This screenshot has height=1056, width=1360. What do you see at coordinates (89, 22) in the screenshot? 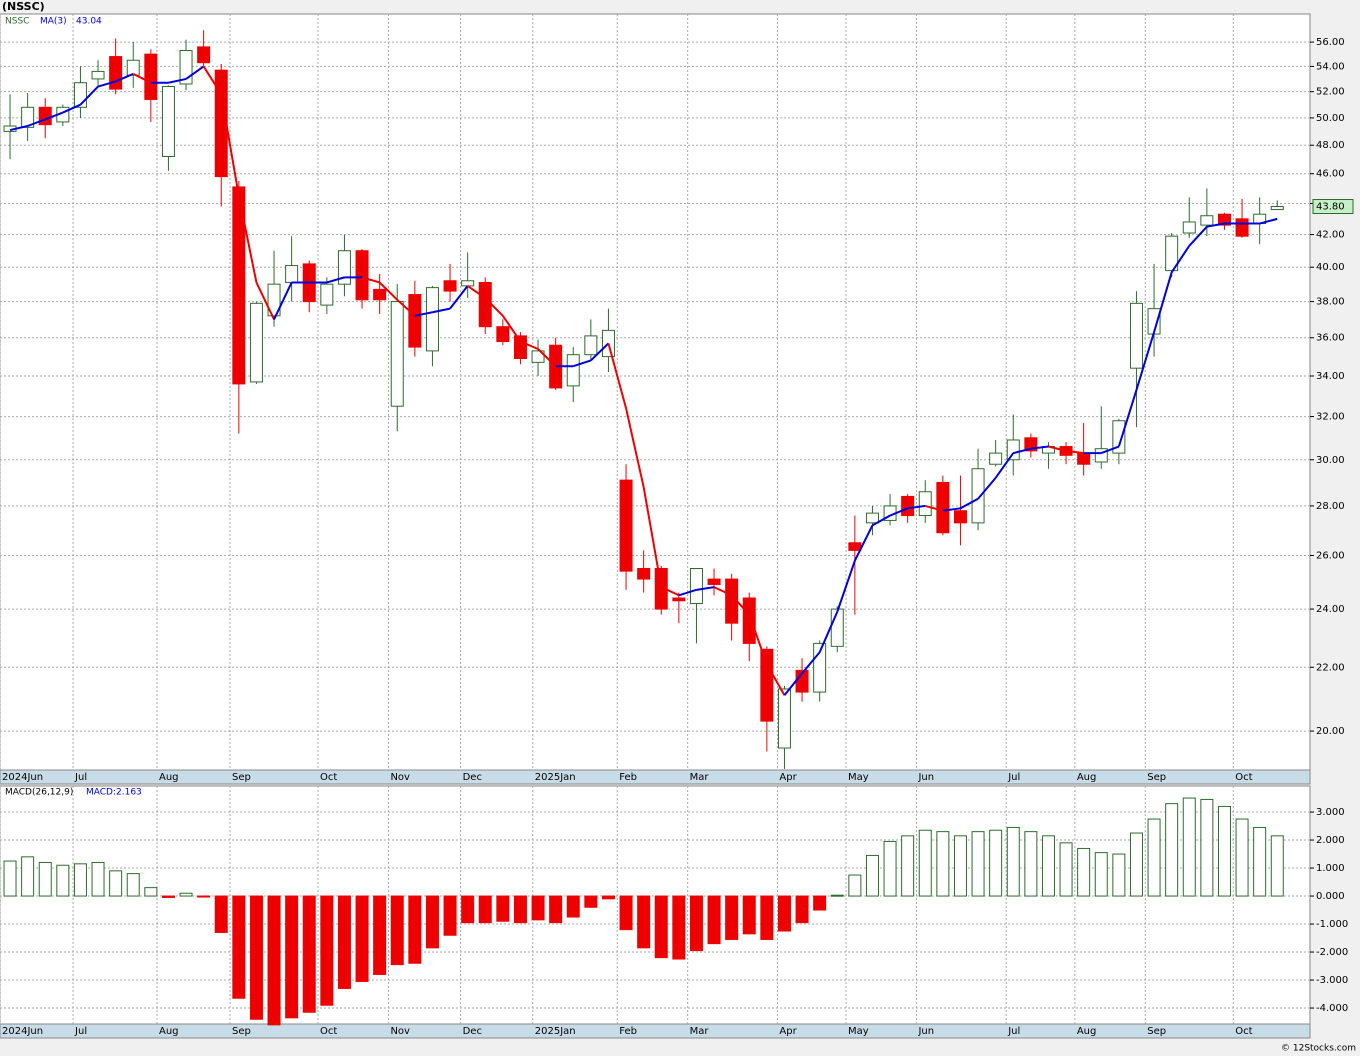
I see `legend-ma-value: 43.04` at bounding box center [89, 22].